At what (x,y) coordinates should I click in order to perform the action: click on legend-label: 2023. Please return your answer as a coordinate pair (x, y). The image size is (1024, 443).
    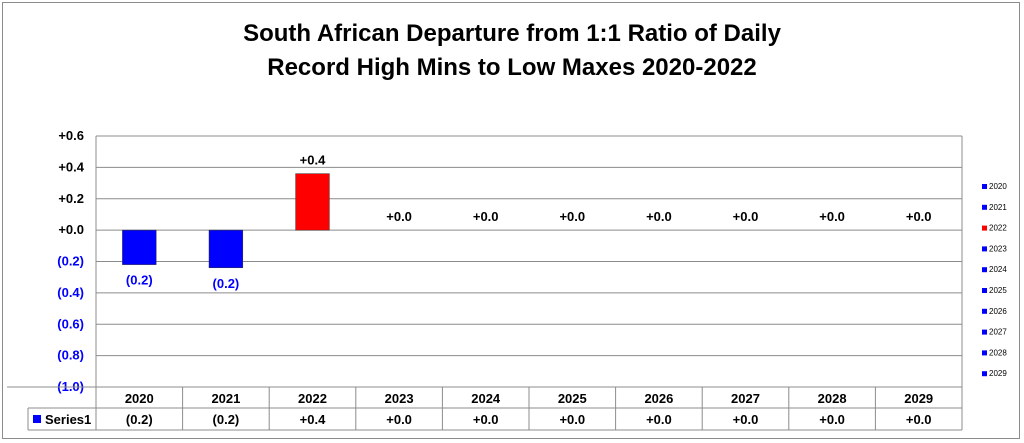
    Looking at the image, I should click on (998, 248).